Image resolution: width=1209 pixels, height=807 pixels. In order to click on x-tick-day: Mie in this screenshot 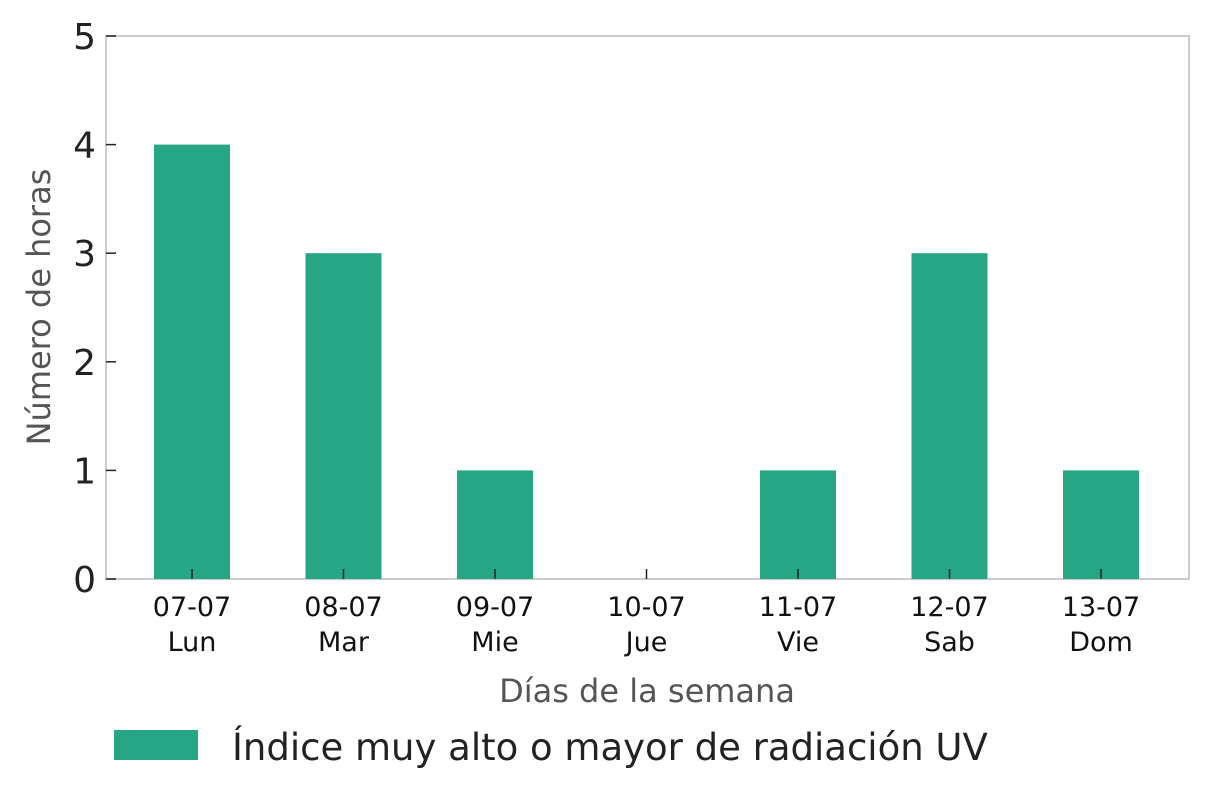, I will do `click(494, 642)`.